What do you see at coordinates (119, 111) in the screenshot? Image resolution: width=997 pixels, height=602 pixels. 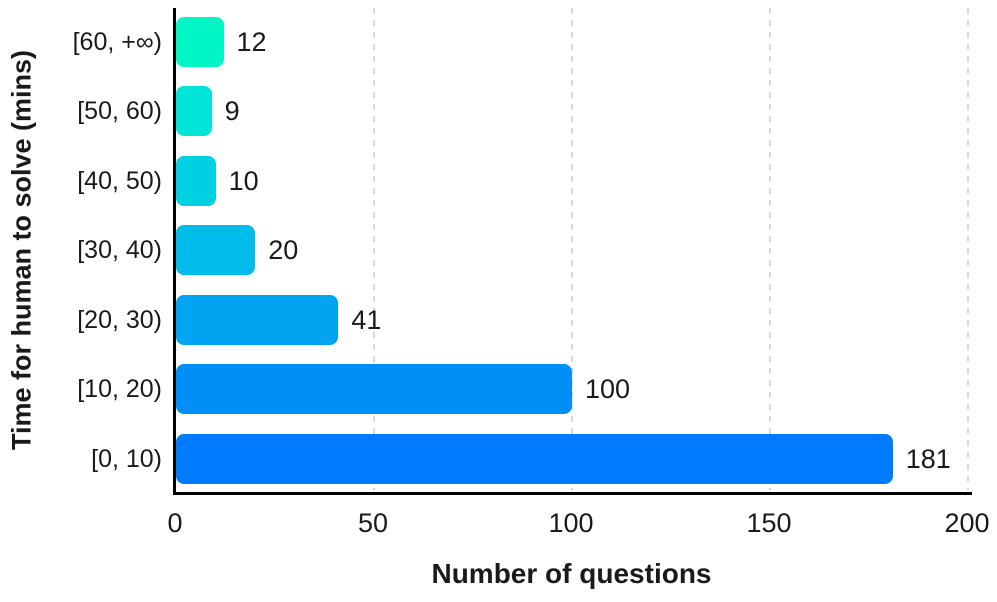 I see `category-label: [50, 60)` at bounding box center [119, 111].